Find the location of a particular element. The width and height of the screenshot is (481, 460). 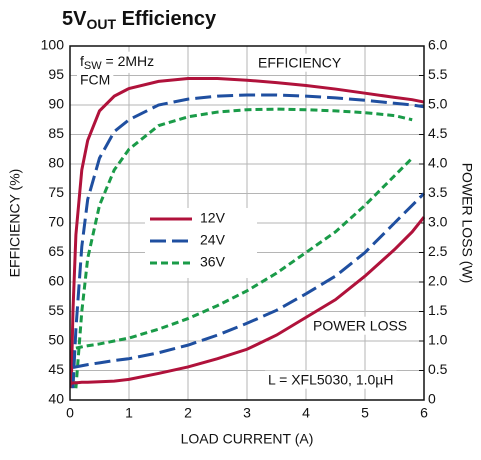

legend-label: 24V is located at coordinates (213, 240).